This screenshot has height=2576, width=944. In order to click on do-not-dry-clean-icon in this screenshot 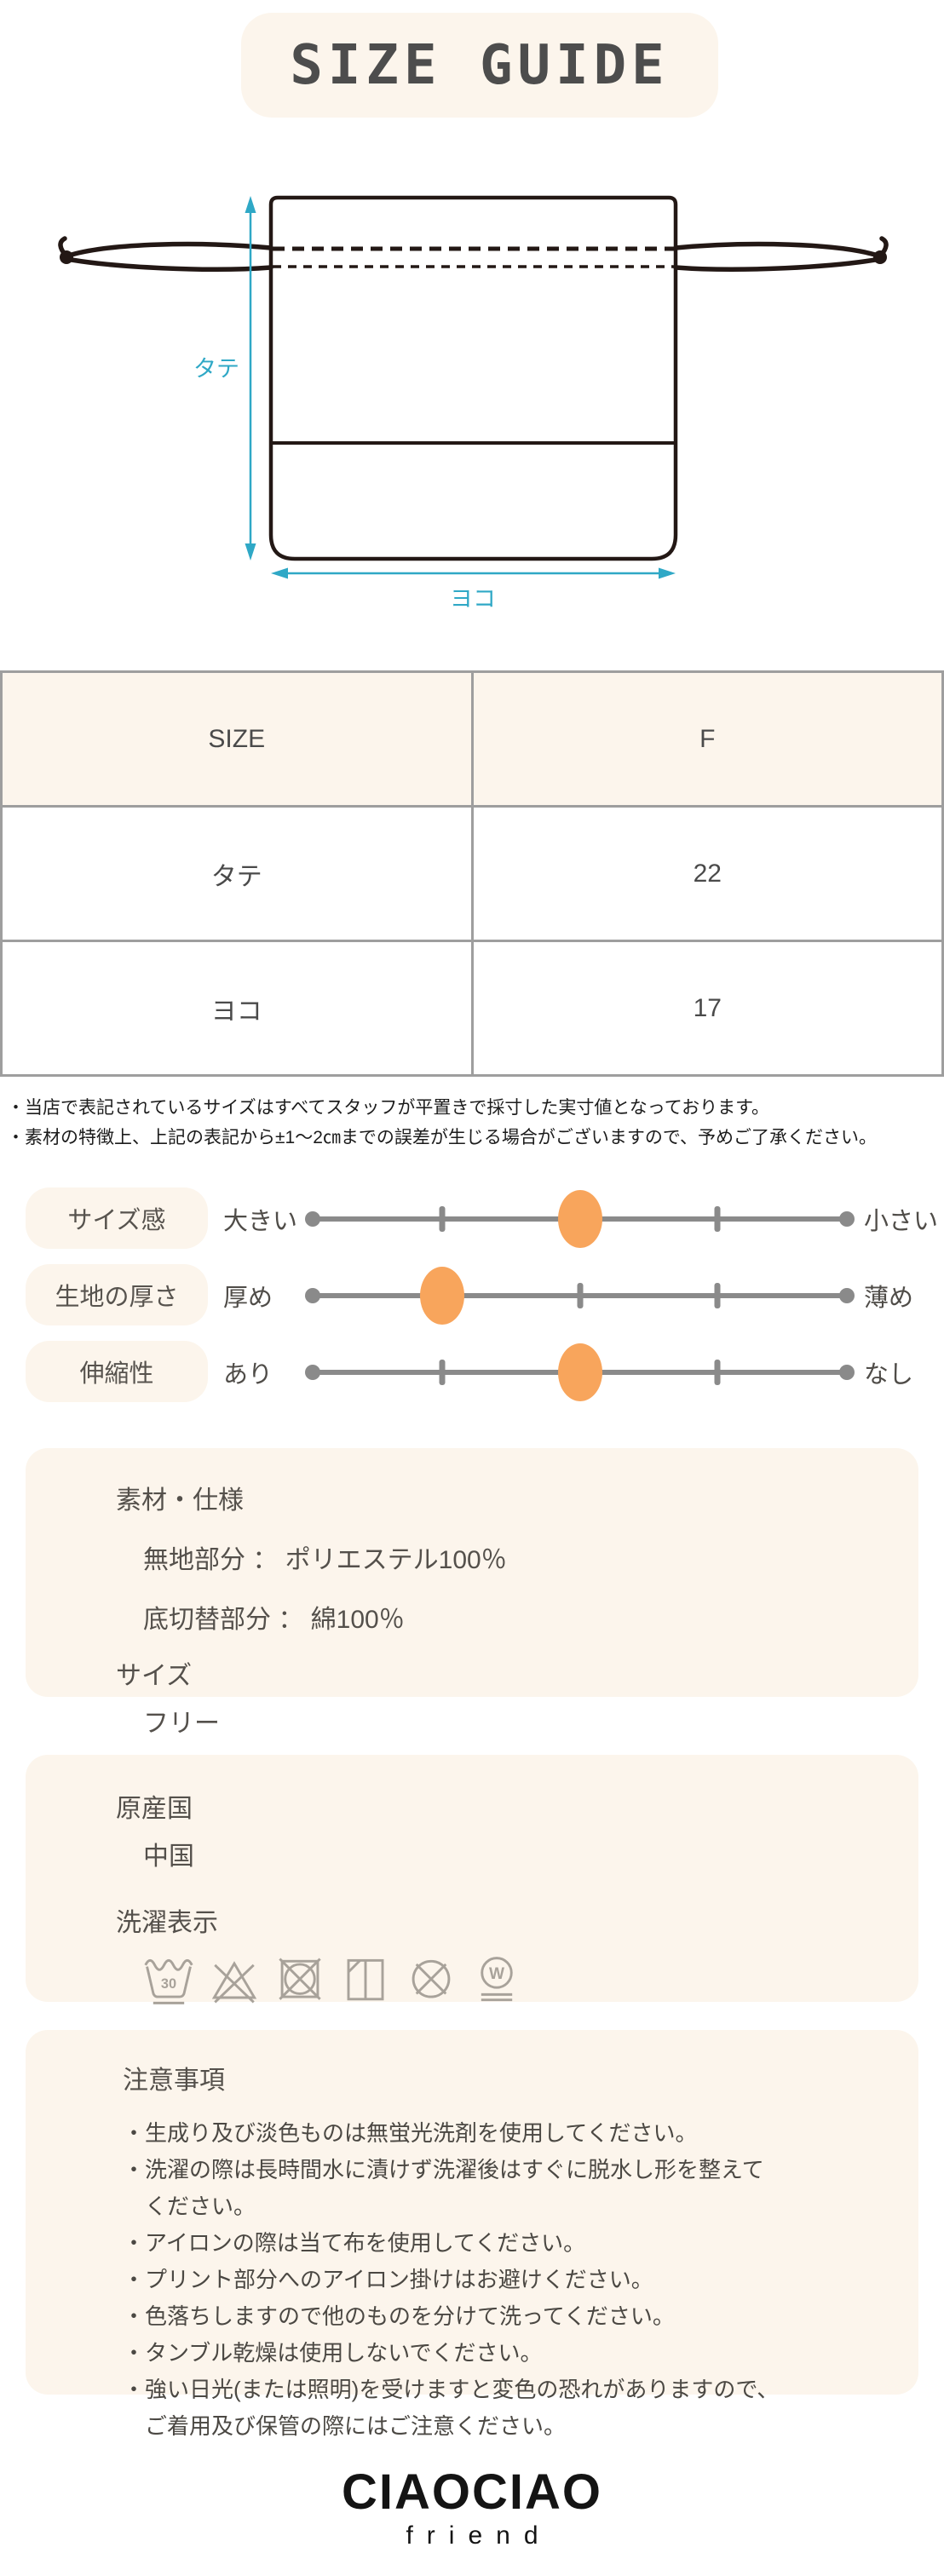, I will do `click(431, 1979)`.